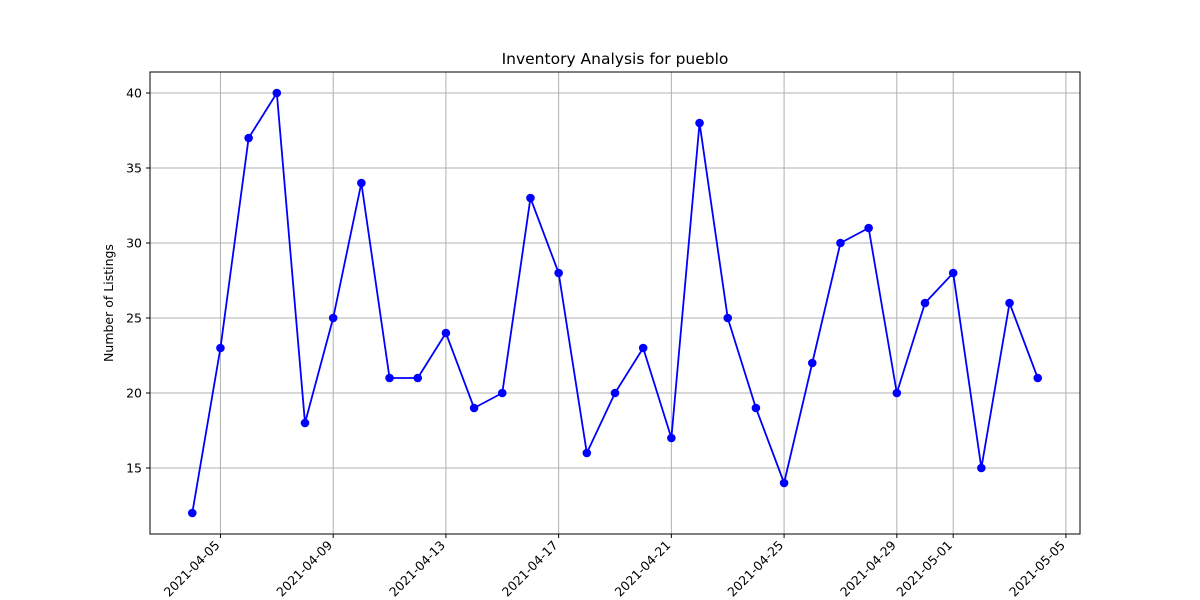  I want to click on chart-title: Inventory Analysis for pueblo, so click(615, 59).